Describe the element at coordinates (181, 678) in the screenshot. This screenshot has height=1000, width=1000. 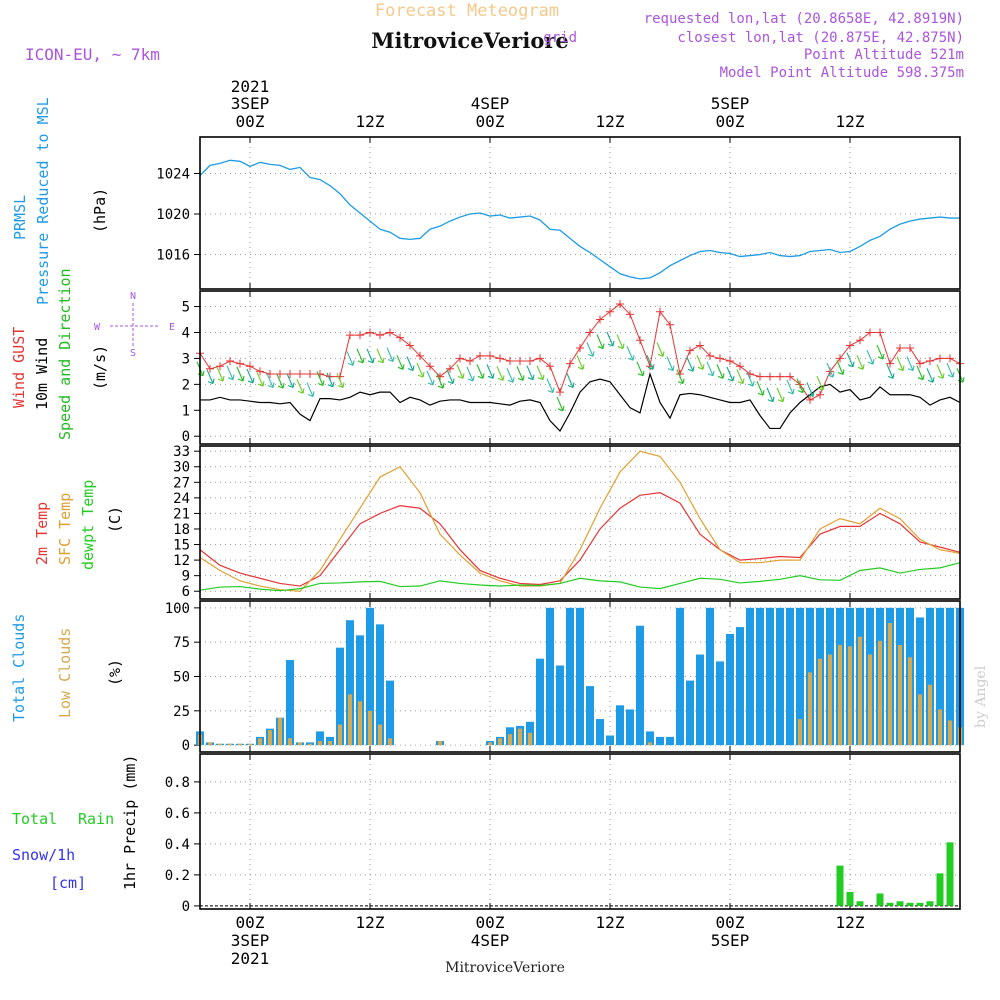
I see `y-tick-label: 50` at that location.